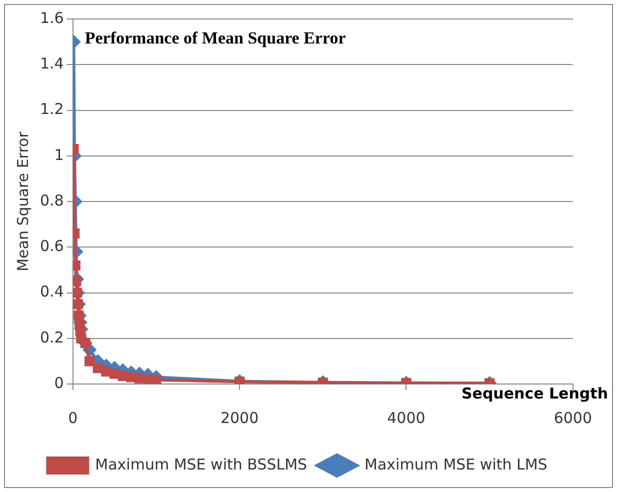 The image size is (617, 492). I want to click on y-tick-label: 0.4, so click(52, 291).